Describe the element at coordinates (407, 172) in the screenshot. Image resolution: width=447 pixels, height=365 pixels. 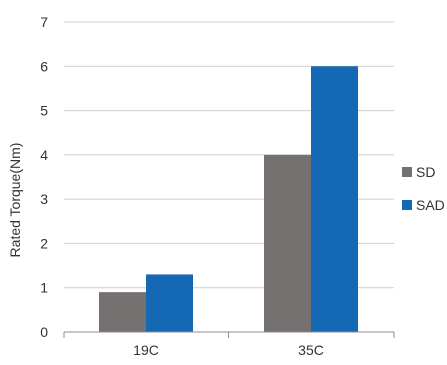
I see `legend-swatch-sd` at that location.